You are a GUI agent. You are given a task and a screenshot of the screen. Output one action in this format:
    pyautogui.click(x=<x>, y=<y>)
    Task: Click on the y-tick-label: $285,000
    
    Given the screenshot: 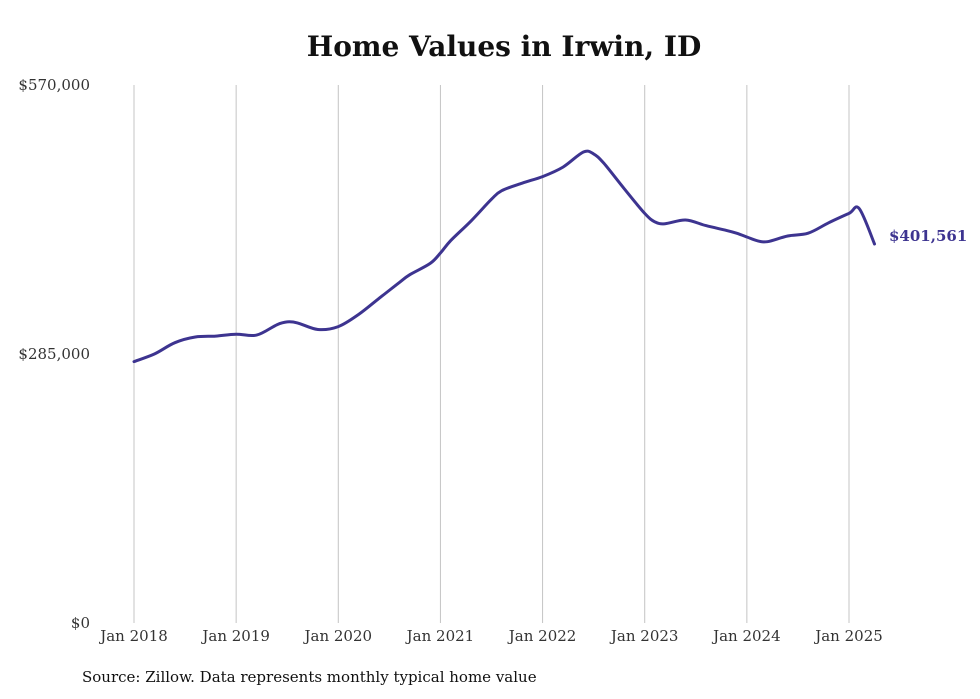 What is the action you would take?
    pyautogui.click(x=54, y=354)
    